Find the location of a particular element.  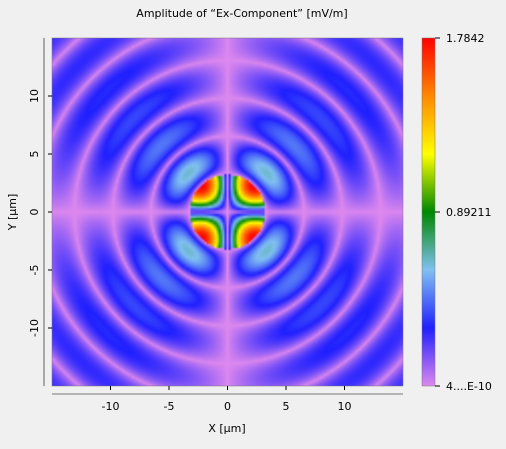

x-tick-label: -10 is located at coordinates (111, 406).